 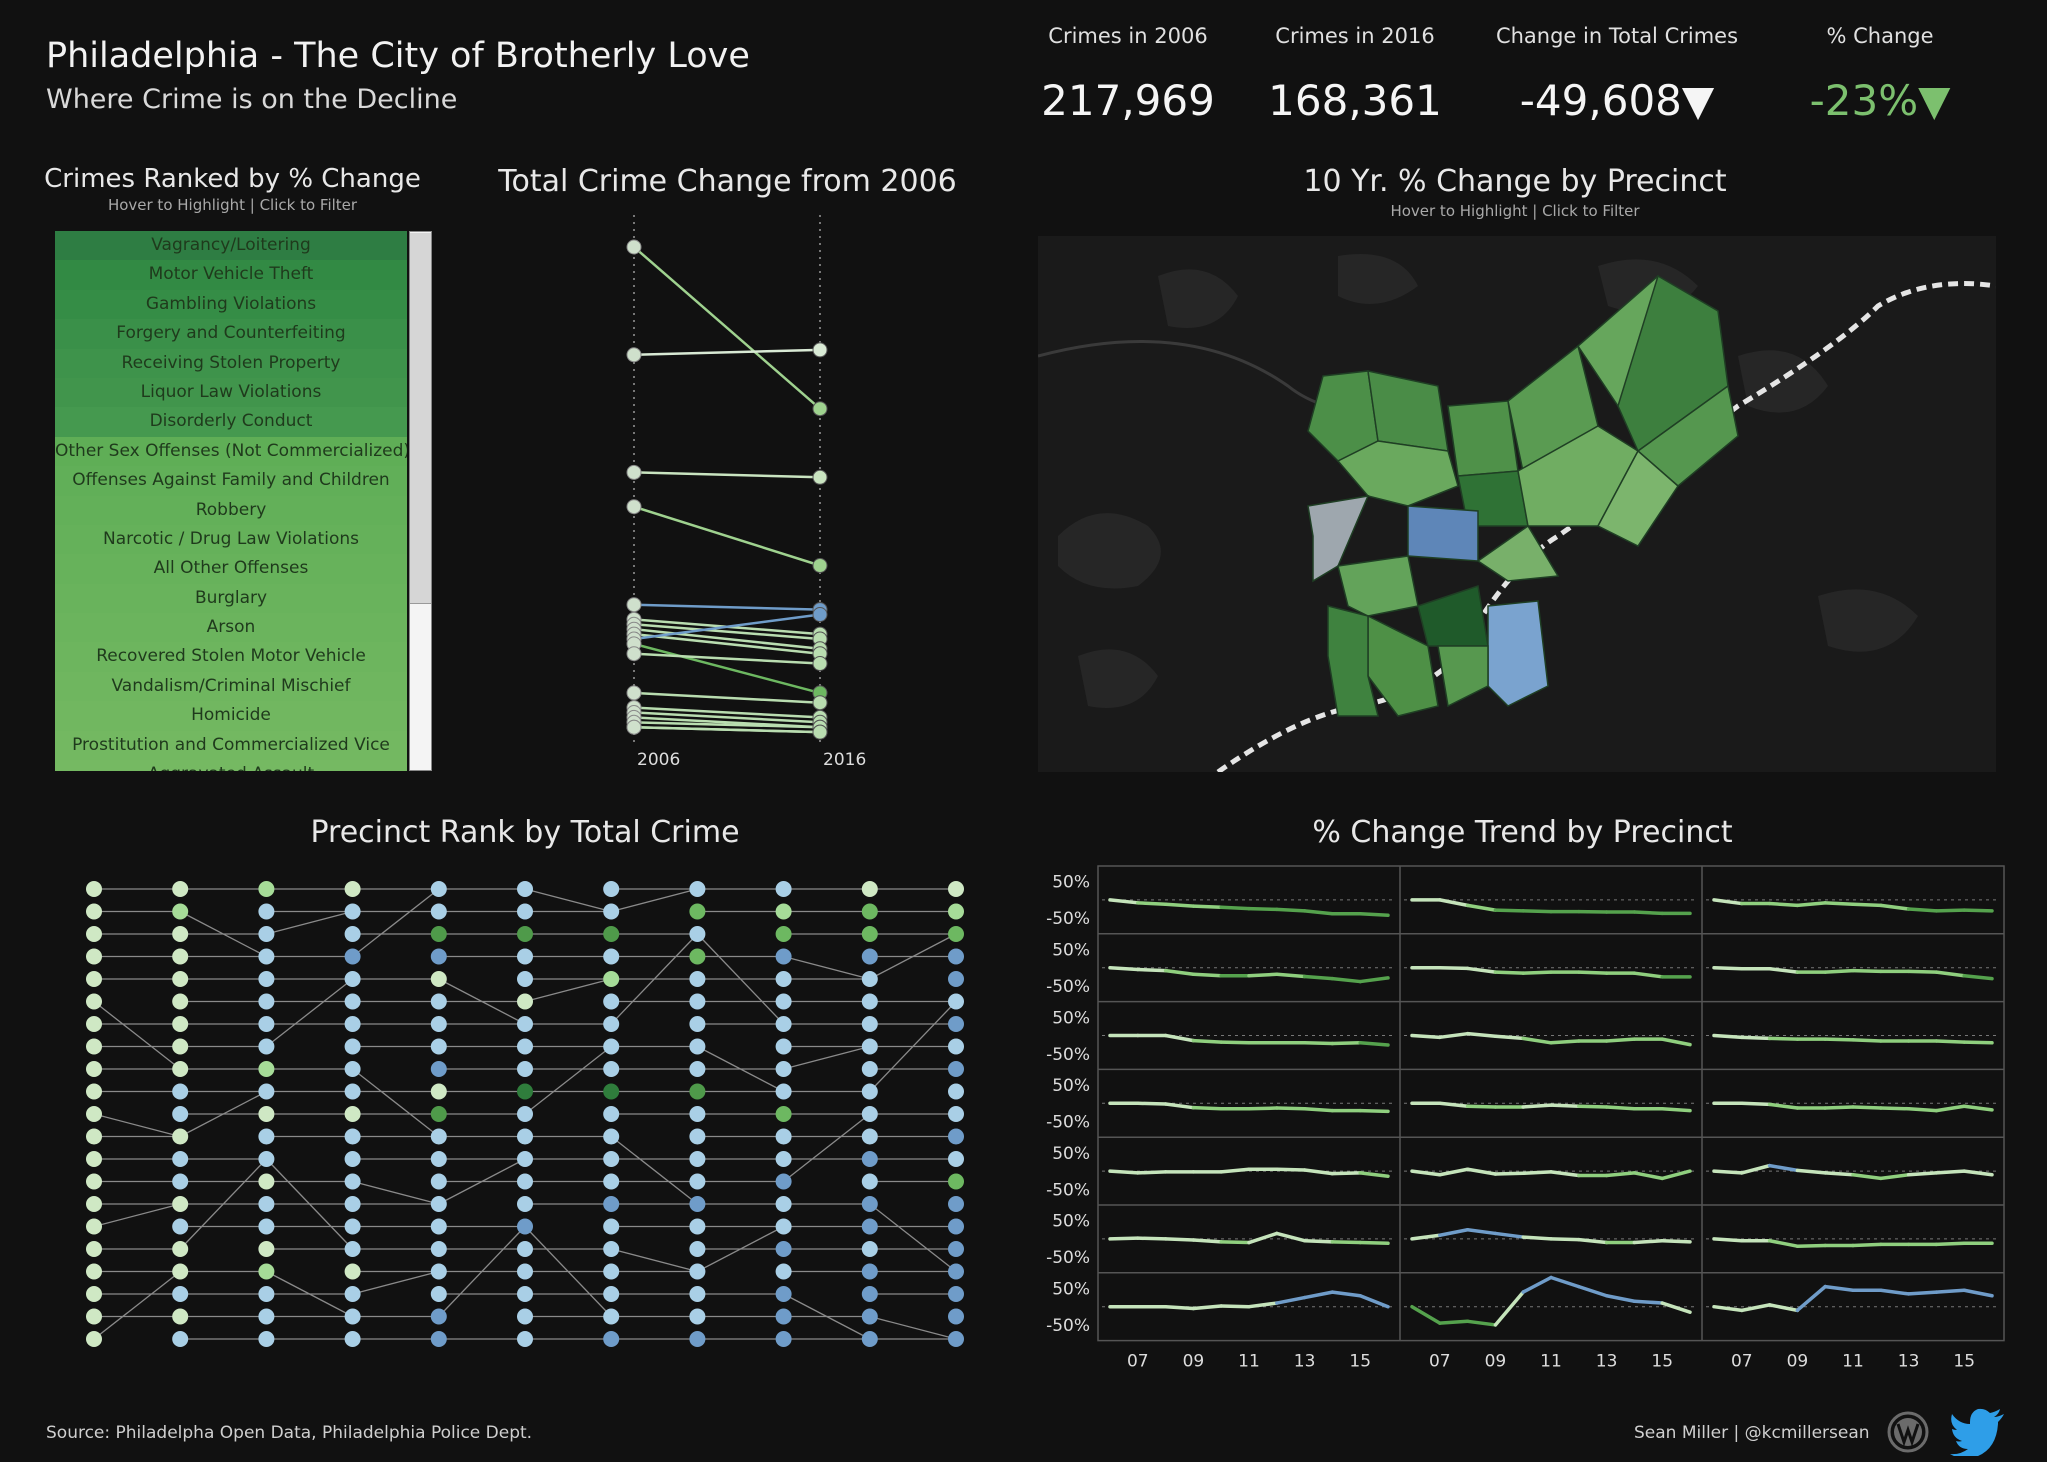 What do you see at coordinates (231, 246) in the screenshot?
I see `rank-list-item: Vagrancy/Loitering` at bounding box center [231, 246].